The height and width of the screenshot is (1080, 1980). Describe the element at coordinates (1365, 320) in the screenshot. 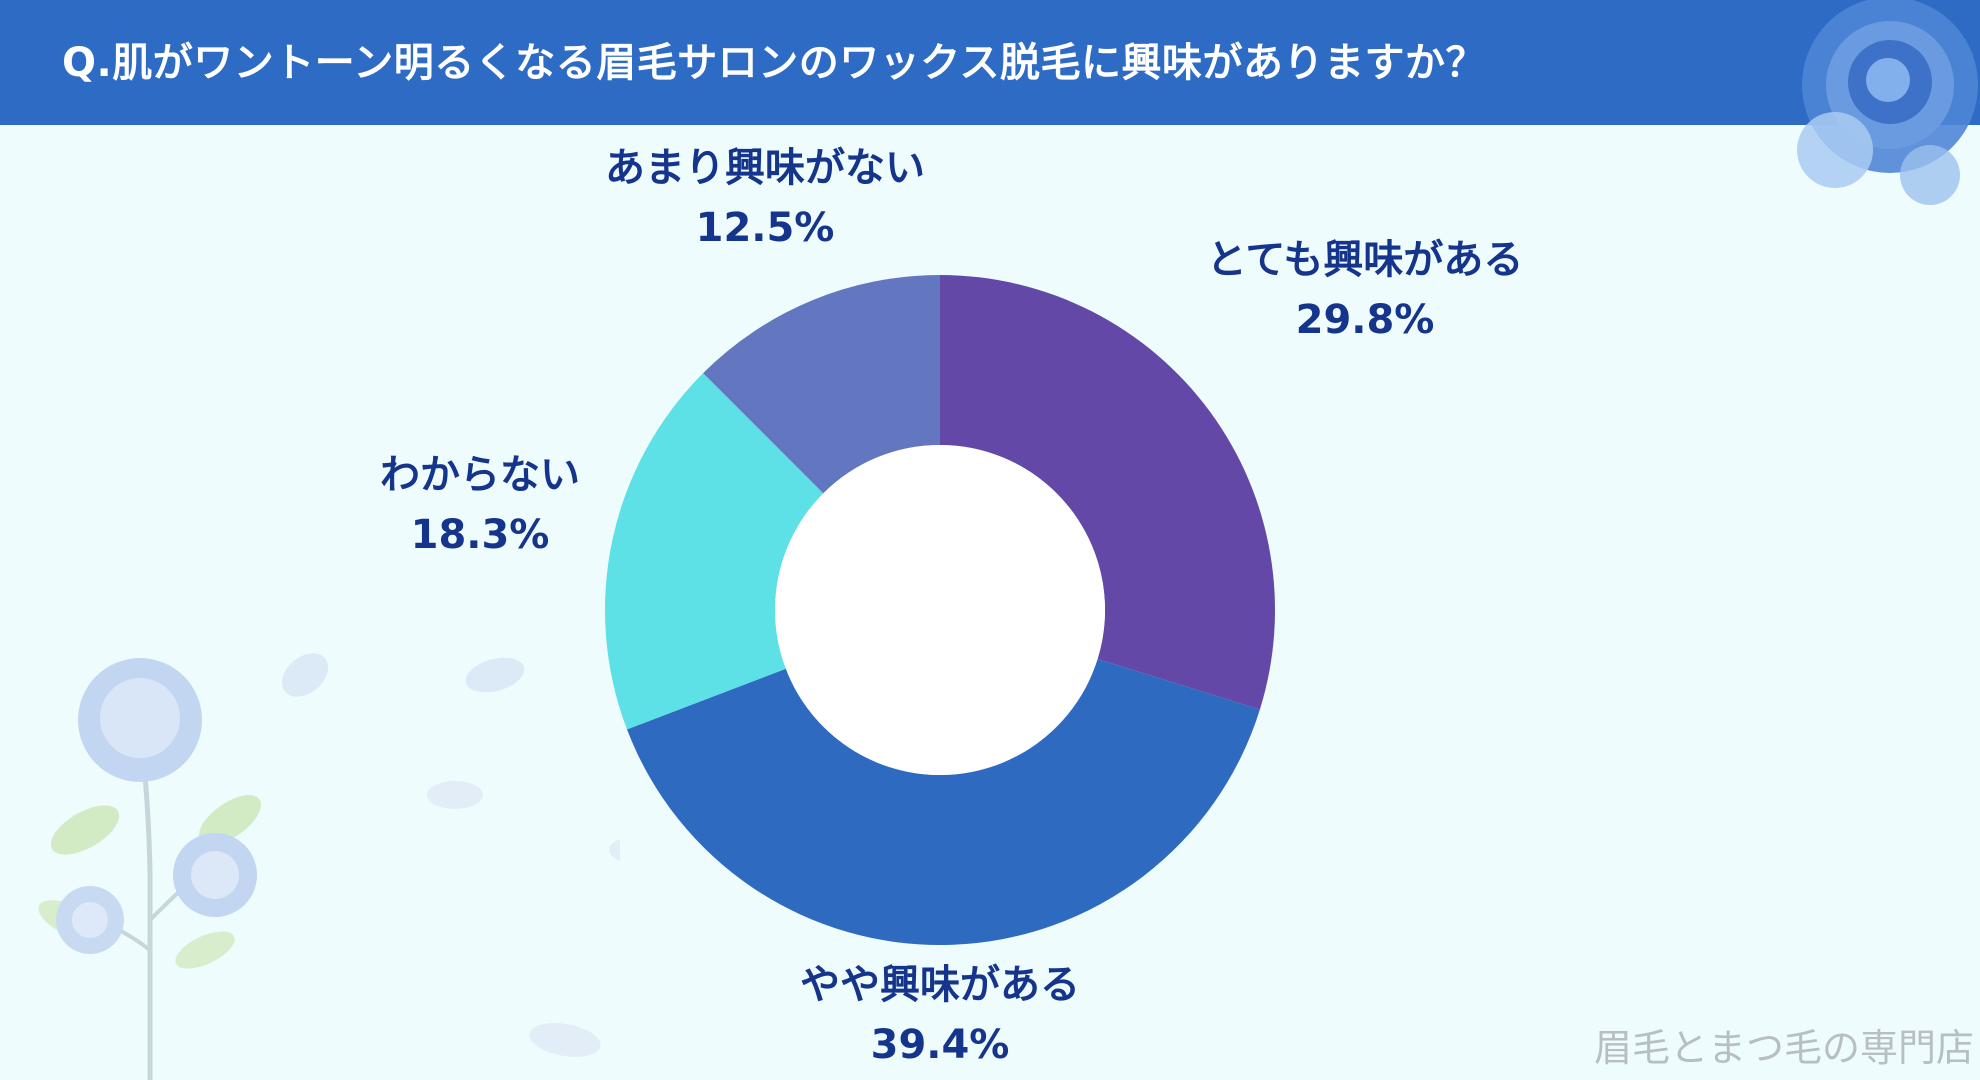

I see `slice-value-text: 29.8%` at that location.